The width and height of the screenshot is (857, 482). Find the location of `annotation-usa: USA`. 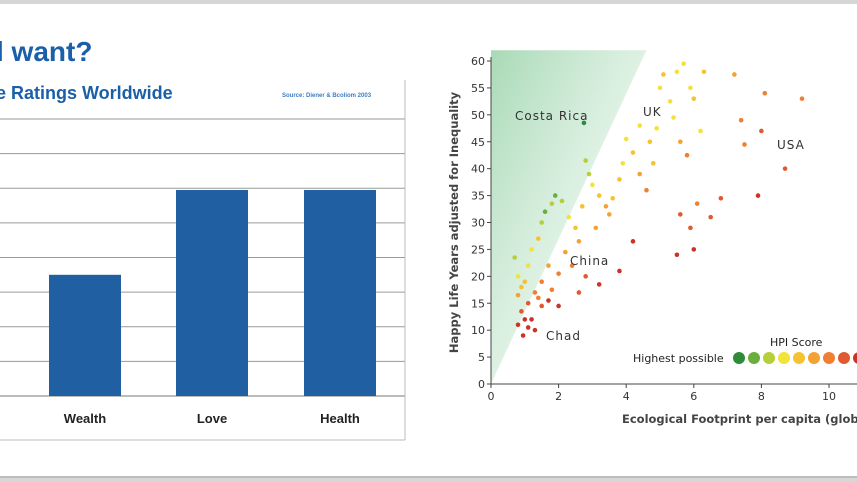

annotation-usa: USA is located at coordinates (791, 145).